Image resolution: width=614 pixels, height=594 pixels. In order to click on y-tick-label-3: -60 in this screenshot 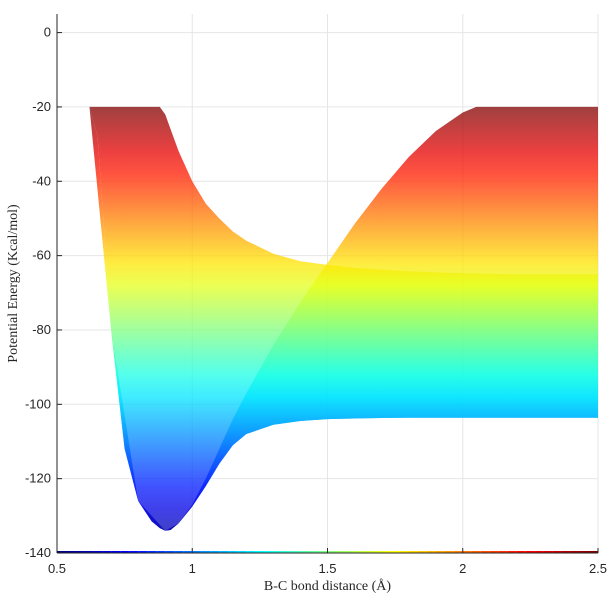, I will do `click(41, 255)`.